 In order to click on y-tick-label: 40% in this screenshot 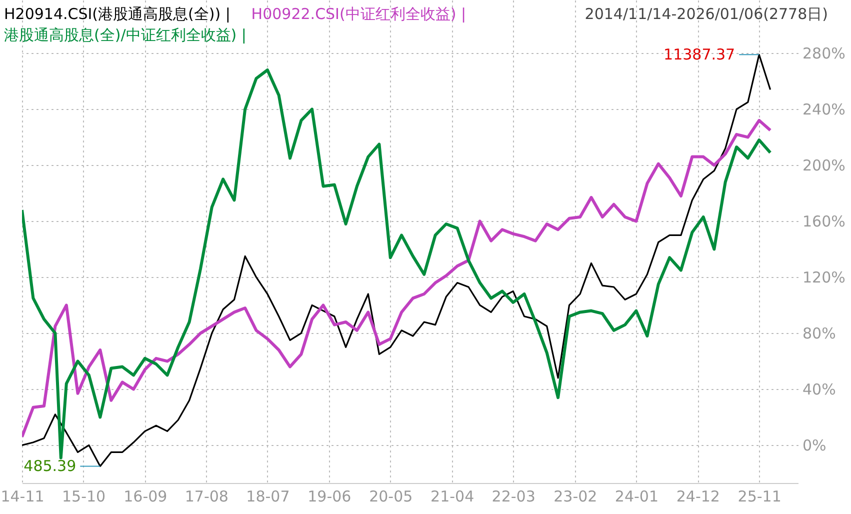, I will do `click(819, 389)`.